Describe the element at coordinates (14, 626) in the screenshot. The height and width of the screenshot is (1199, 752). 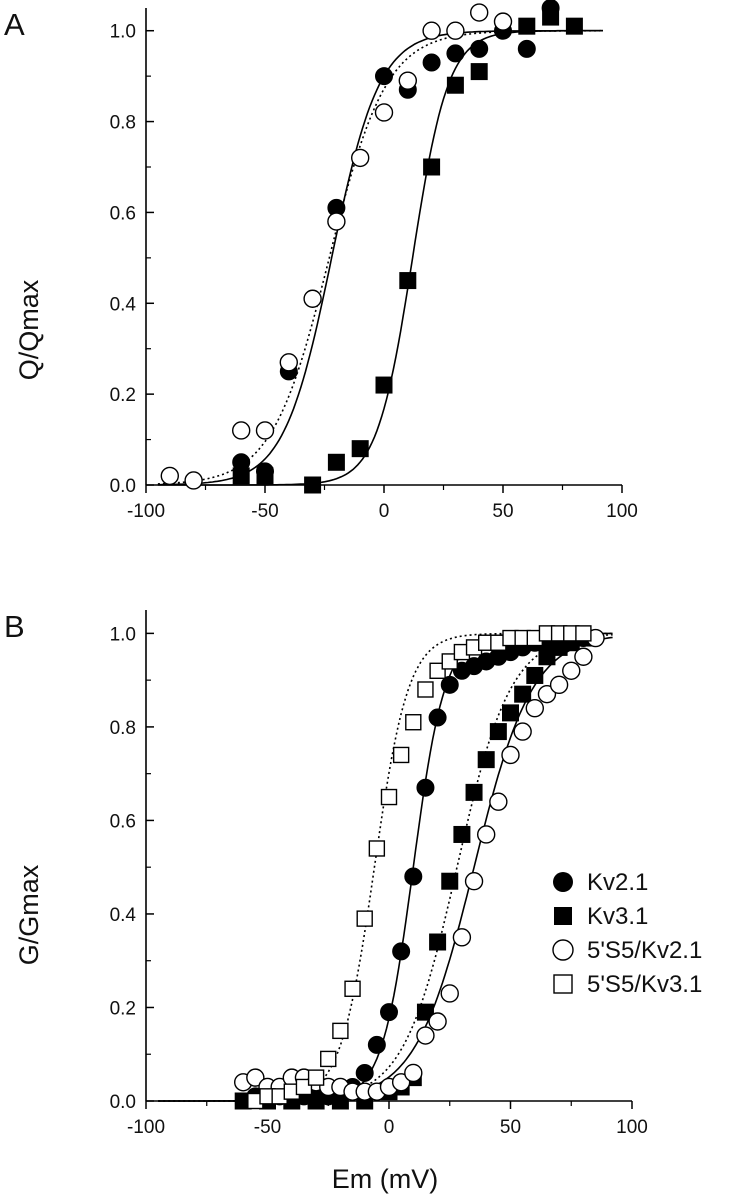
I see `panel-b-letter: B` at that location.